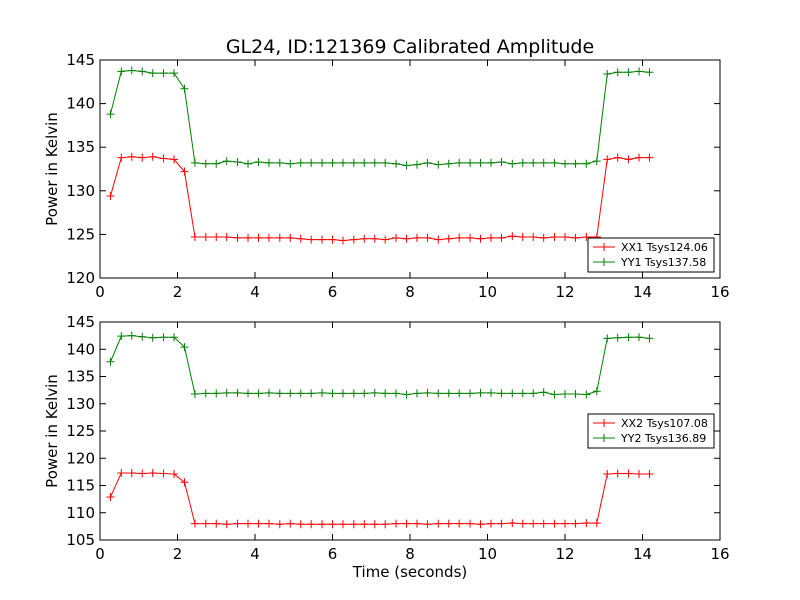 This screenshot has height=600, width=800. I want to click on x-tick-label: 2, so click(178, 292).